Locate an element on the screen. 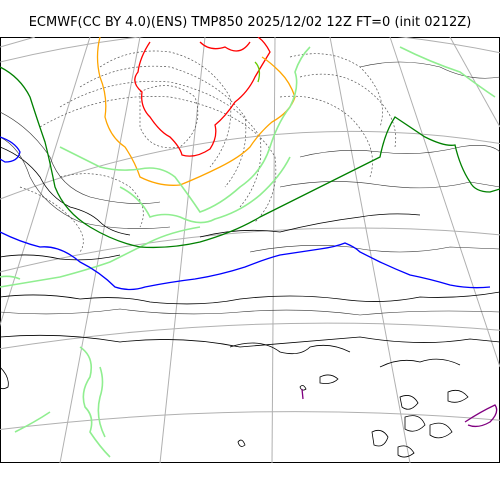 The height and width of the screenshot is (500, 500). blue-isotherm-edge is located at coordinates (10, 149).